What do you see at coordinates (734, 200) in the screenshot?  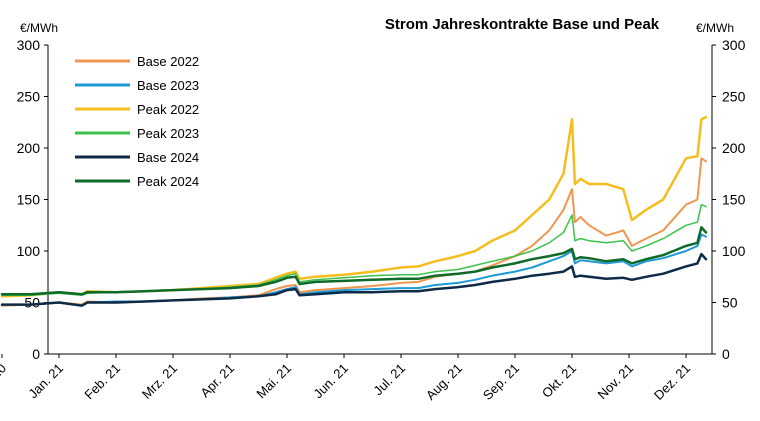 I see `y-tick-label-right: 150` at bounding box center [734, 200].